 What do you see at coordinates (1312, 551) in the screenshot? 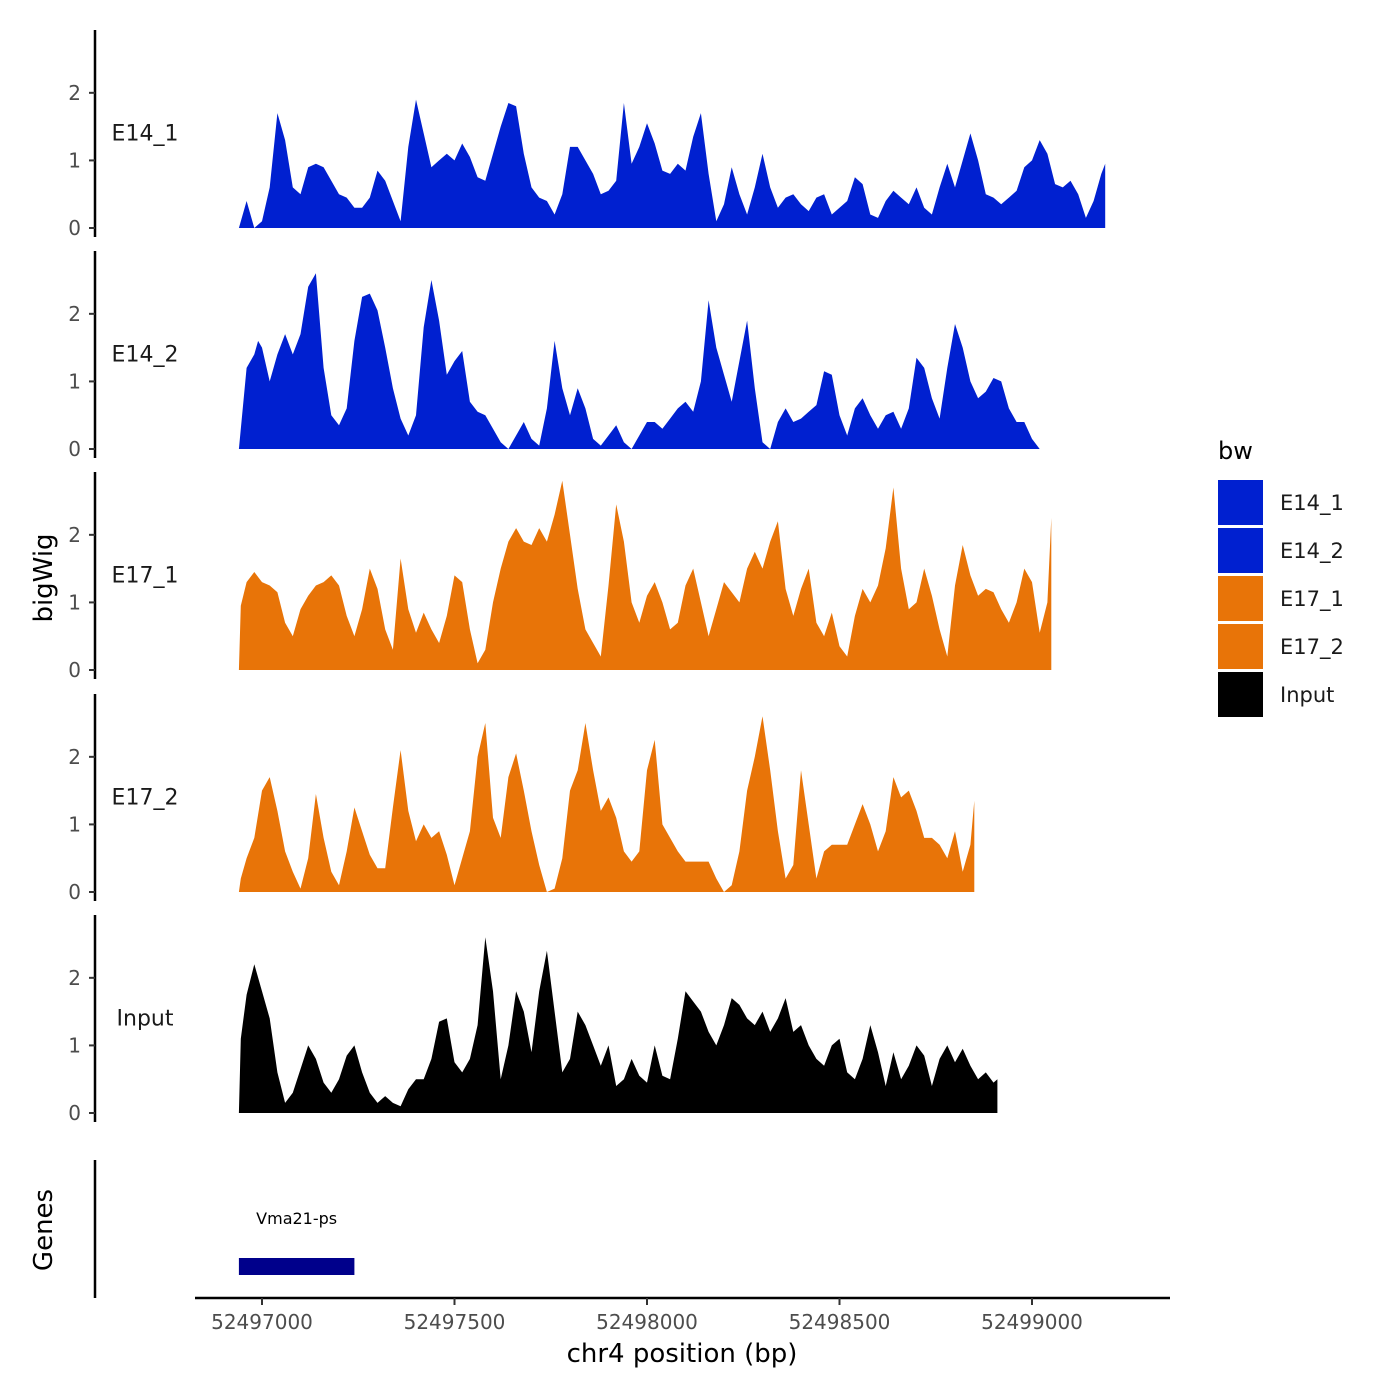
I see `legend-label: E14_2` at bounding box center [1312, 551].